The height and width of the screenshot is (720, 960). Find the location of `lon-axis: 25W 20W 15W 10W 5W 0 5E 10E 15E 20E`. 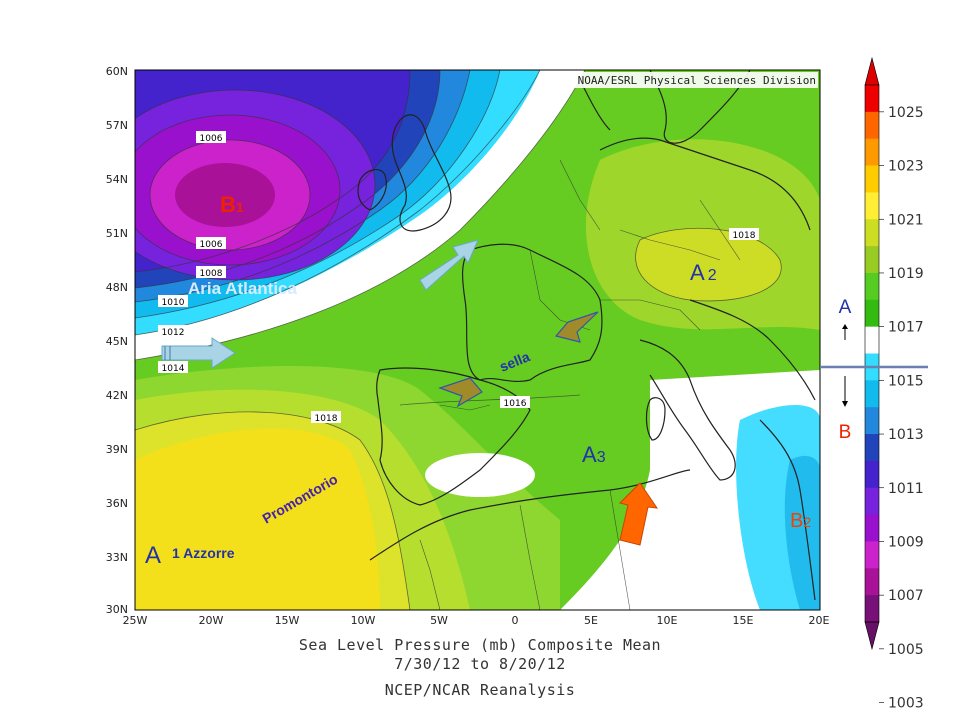

lon-axis: 25W 20W 15W 10W 5W 0 5E 10E 15E 20E is located at coordinates (476, 620).